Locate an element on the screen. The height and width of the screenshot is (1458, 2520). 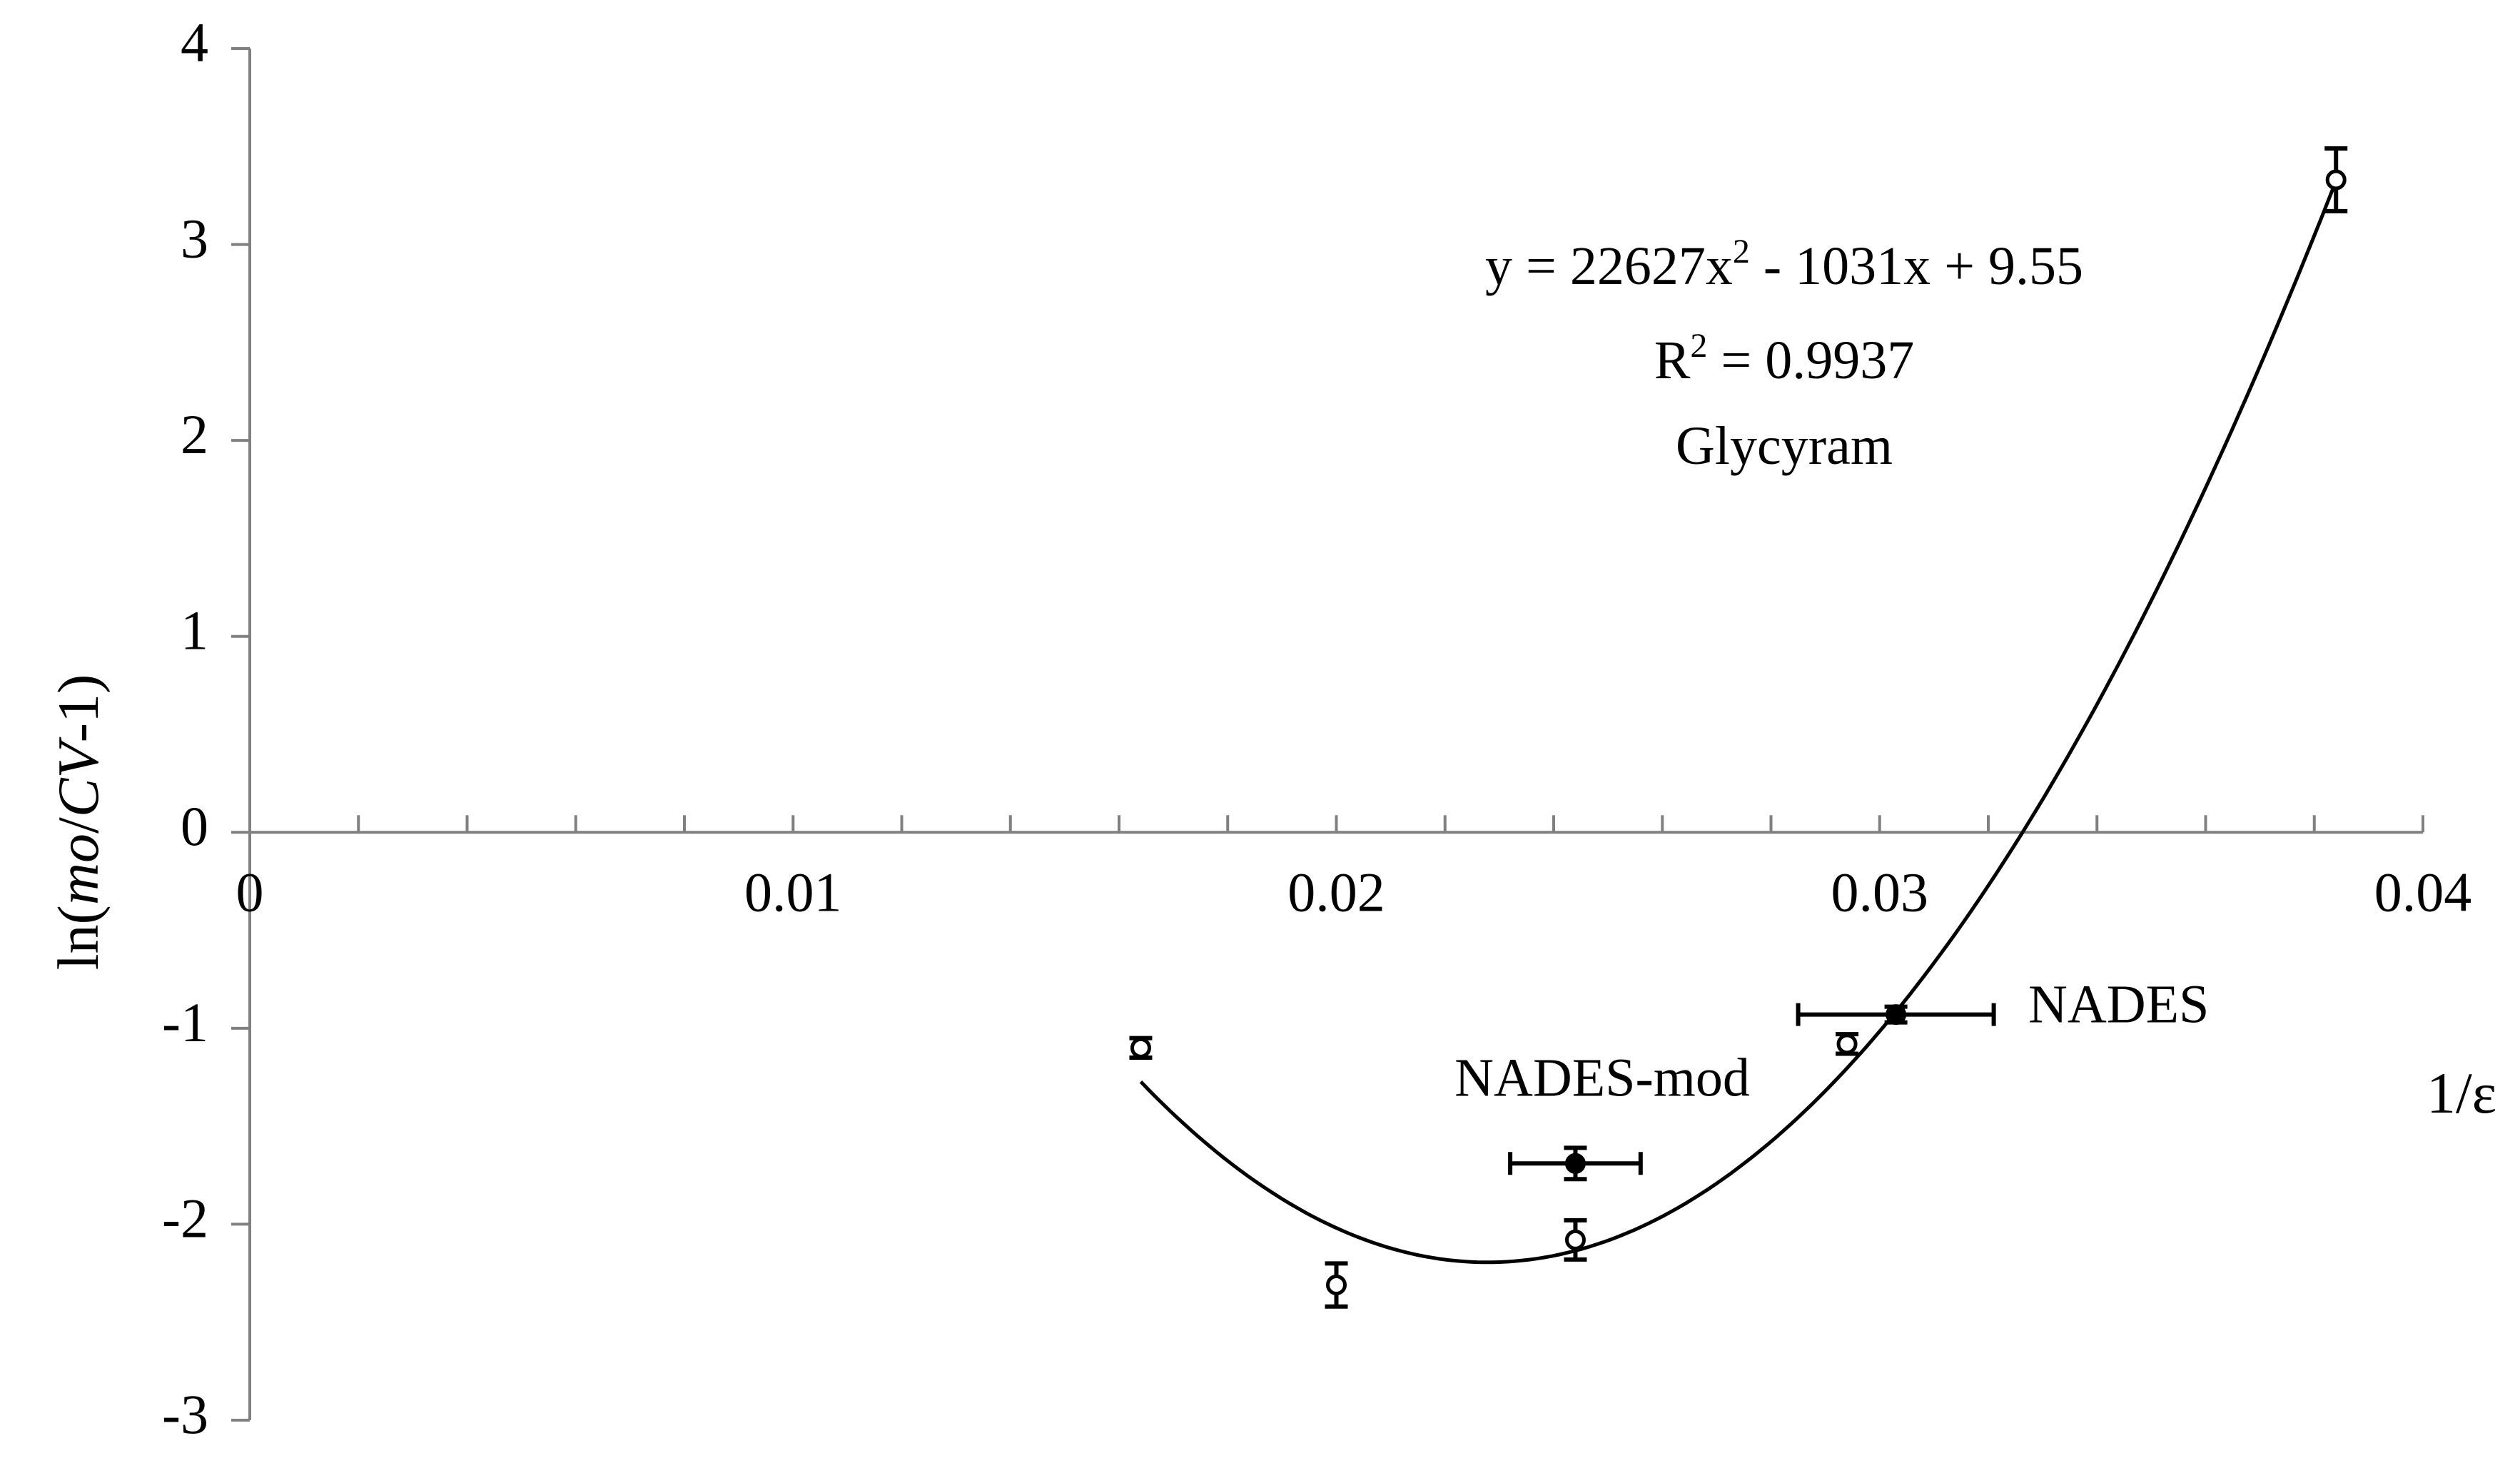
x-tick-label: 0.01 is located at coordinates (793, 892).